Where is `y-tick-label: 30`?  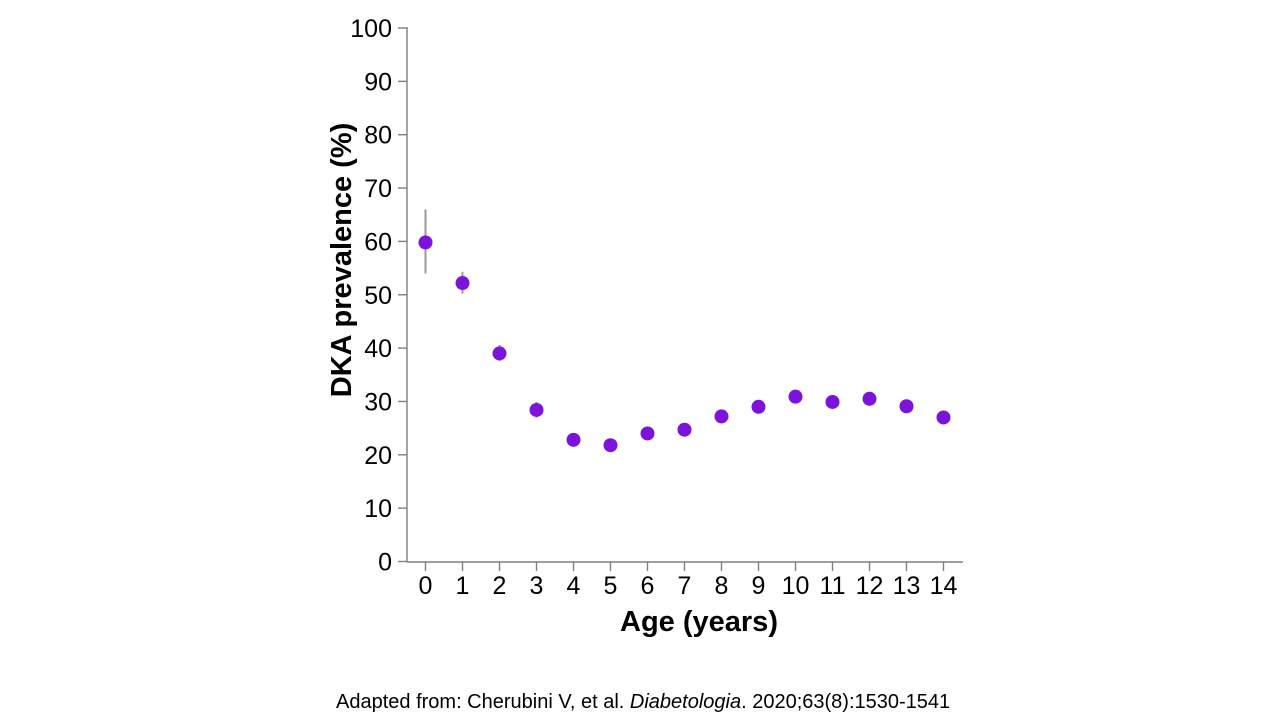 y-tick-label: 30 is located at coordinates (378, 402).